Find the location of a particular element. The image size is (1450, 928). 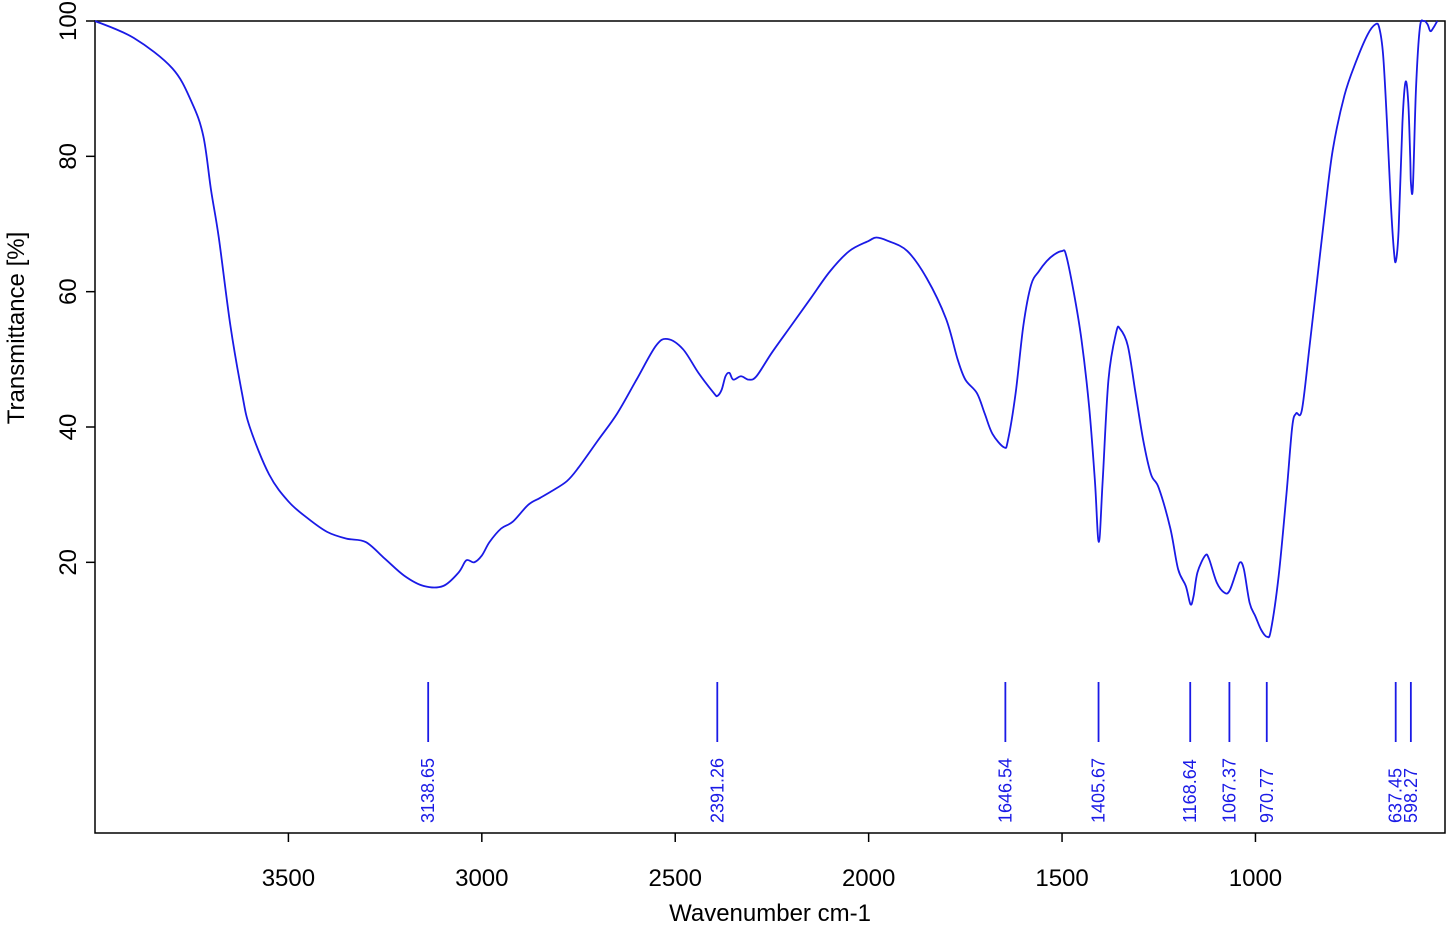

x-tick-label: 3000 is located at coordinates (481, 878).